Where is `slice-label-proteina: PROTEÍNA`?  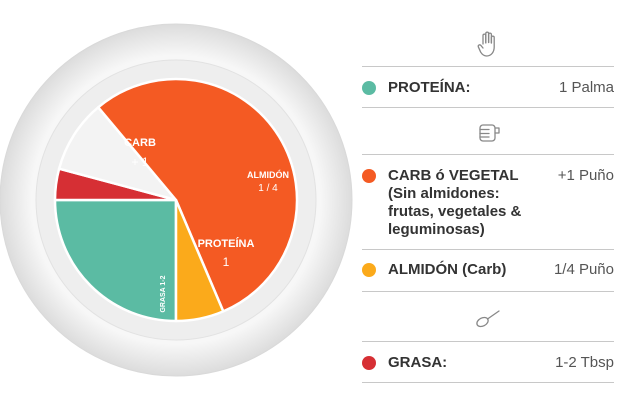
slice-label-proteina: PROTEÍNA is located at coordinates (226, 243).